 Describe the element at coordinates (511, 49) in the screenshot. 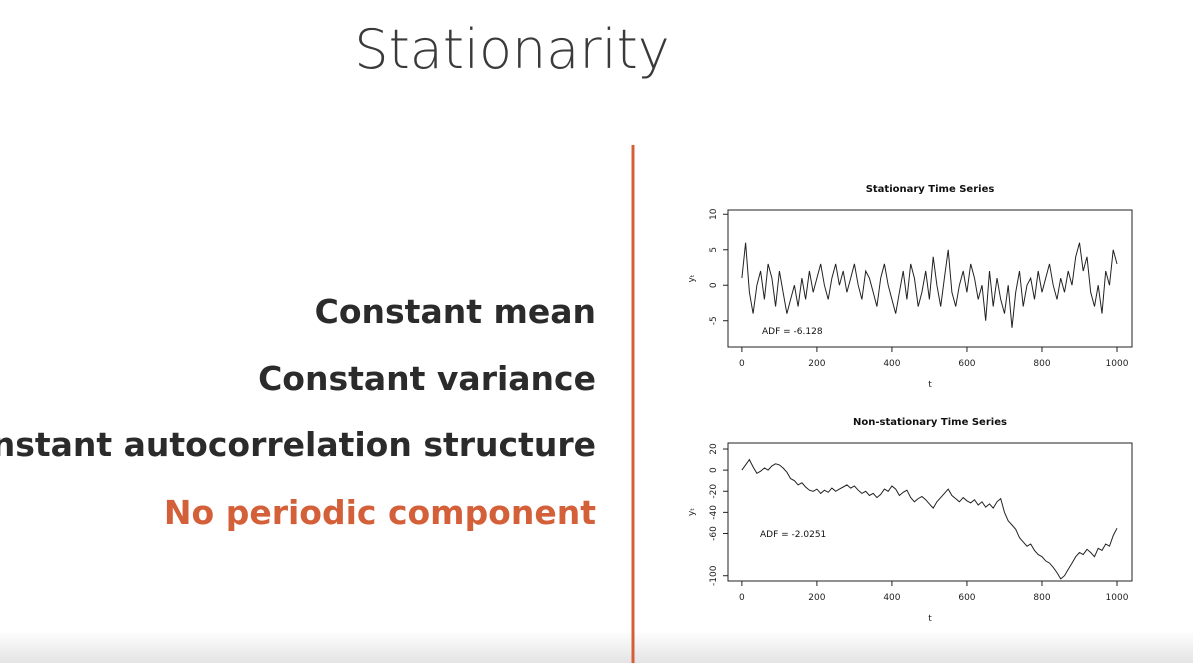

I see `slide-title: Stationarity` at that location.